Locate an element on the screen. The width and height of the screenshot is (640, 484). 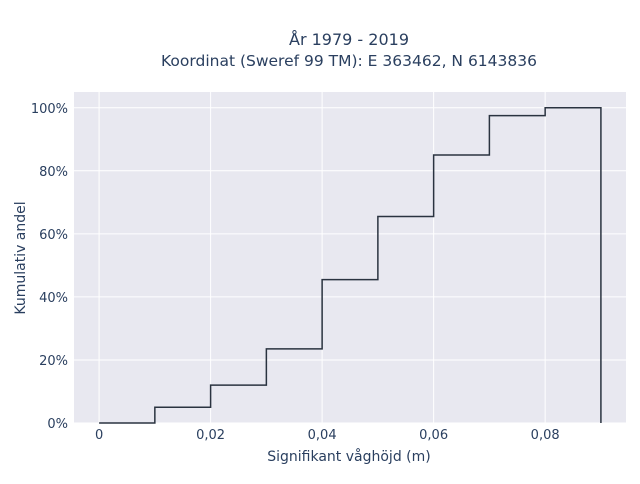
x-tick-label: 0,08 is located at coordinates (545, 435).